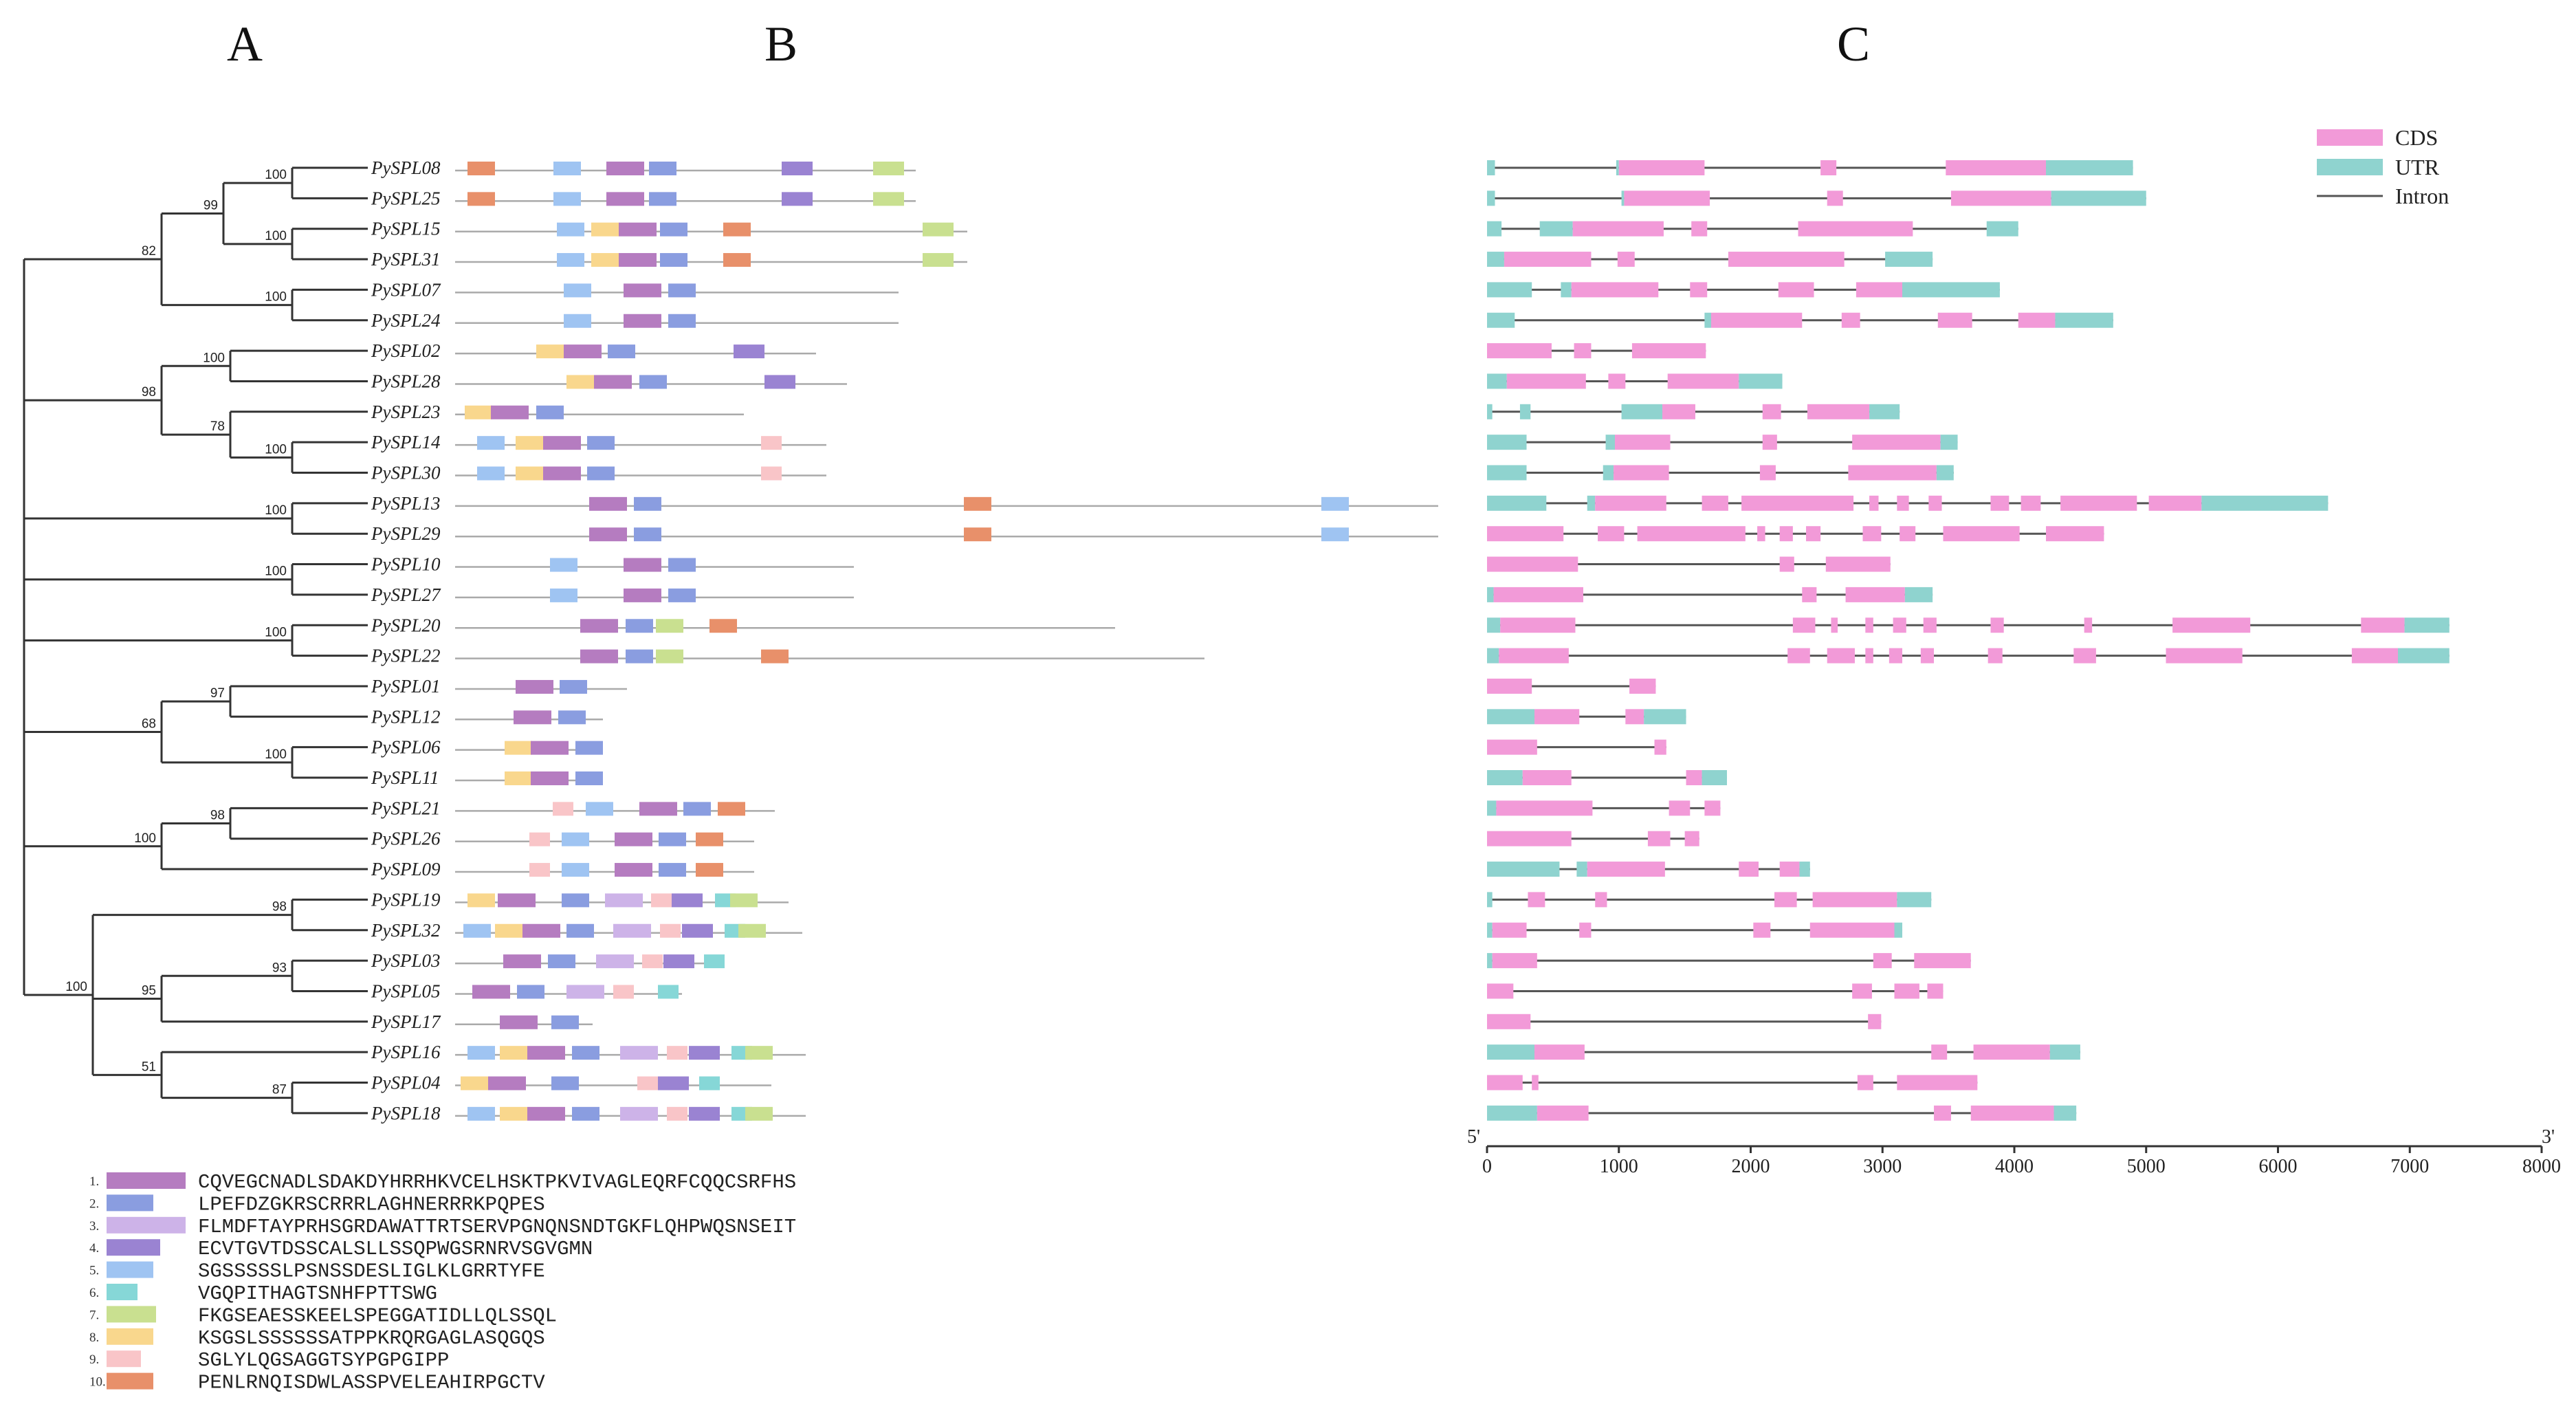  Describe the element at coordinates (406, 716) in the screenshot. I see `gene-label: PySPL12` at that location.